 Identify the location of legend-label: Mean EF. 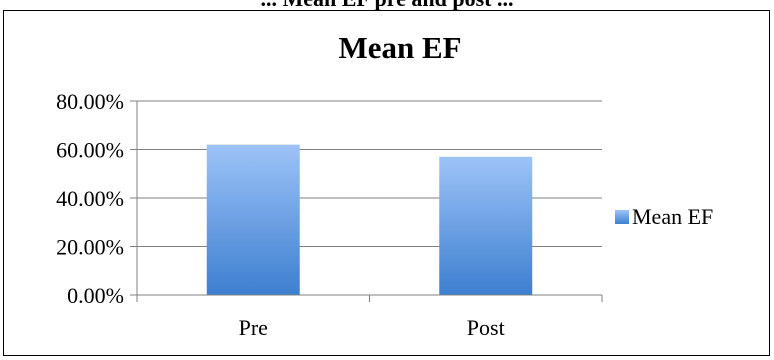
(672, 216).